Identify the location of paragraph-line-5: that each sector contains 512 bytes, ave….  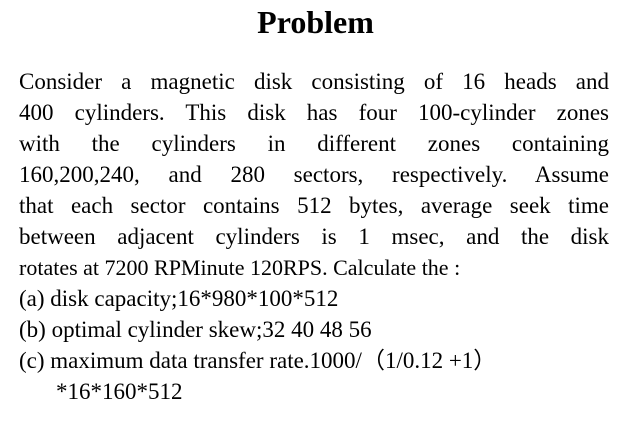
(314, 205).